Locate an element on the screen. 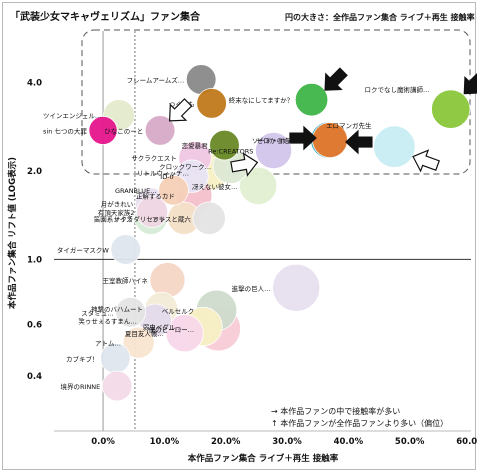 The height and width of the screenshot is (475, 480). y-axis-title: 本作品ファン集合 リフト値 (LOG表示) is located at coordinates (12, 233).